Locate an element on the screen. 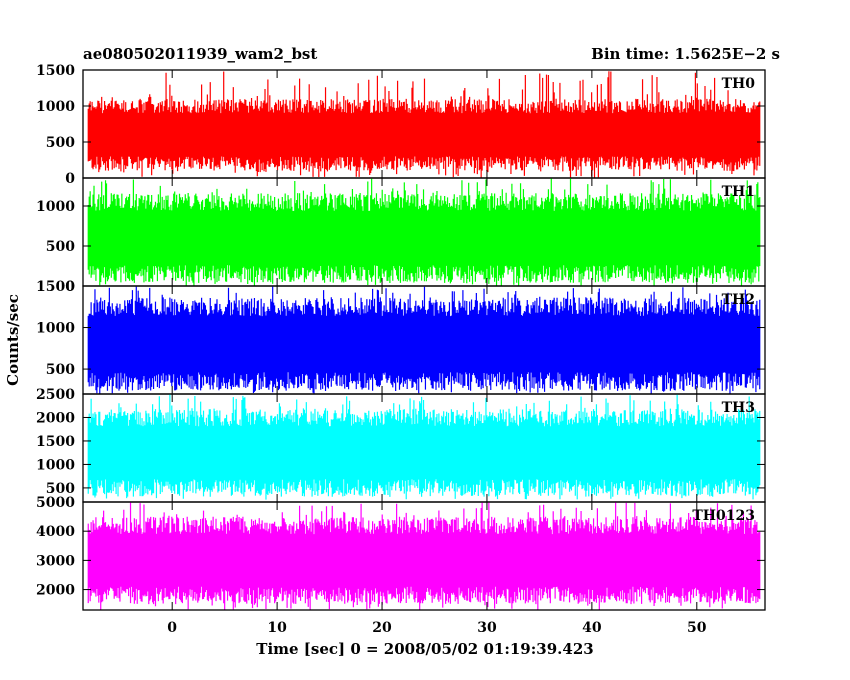  x-tick-label: 0 is located at coordinates (172, 628).